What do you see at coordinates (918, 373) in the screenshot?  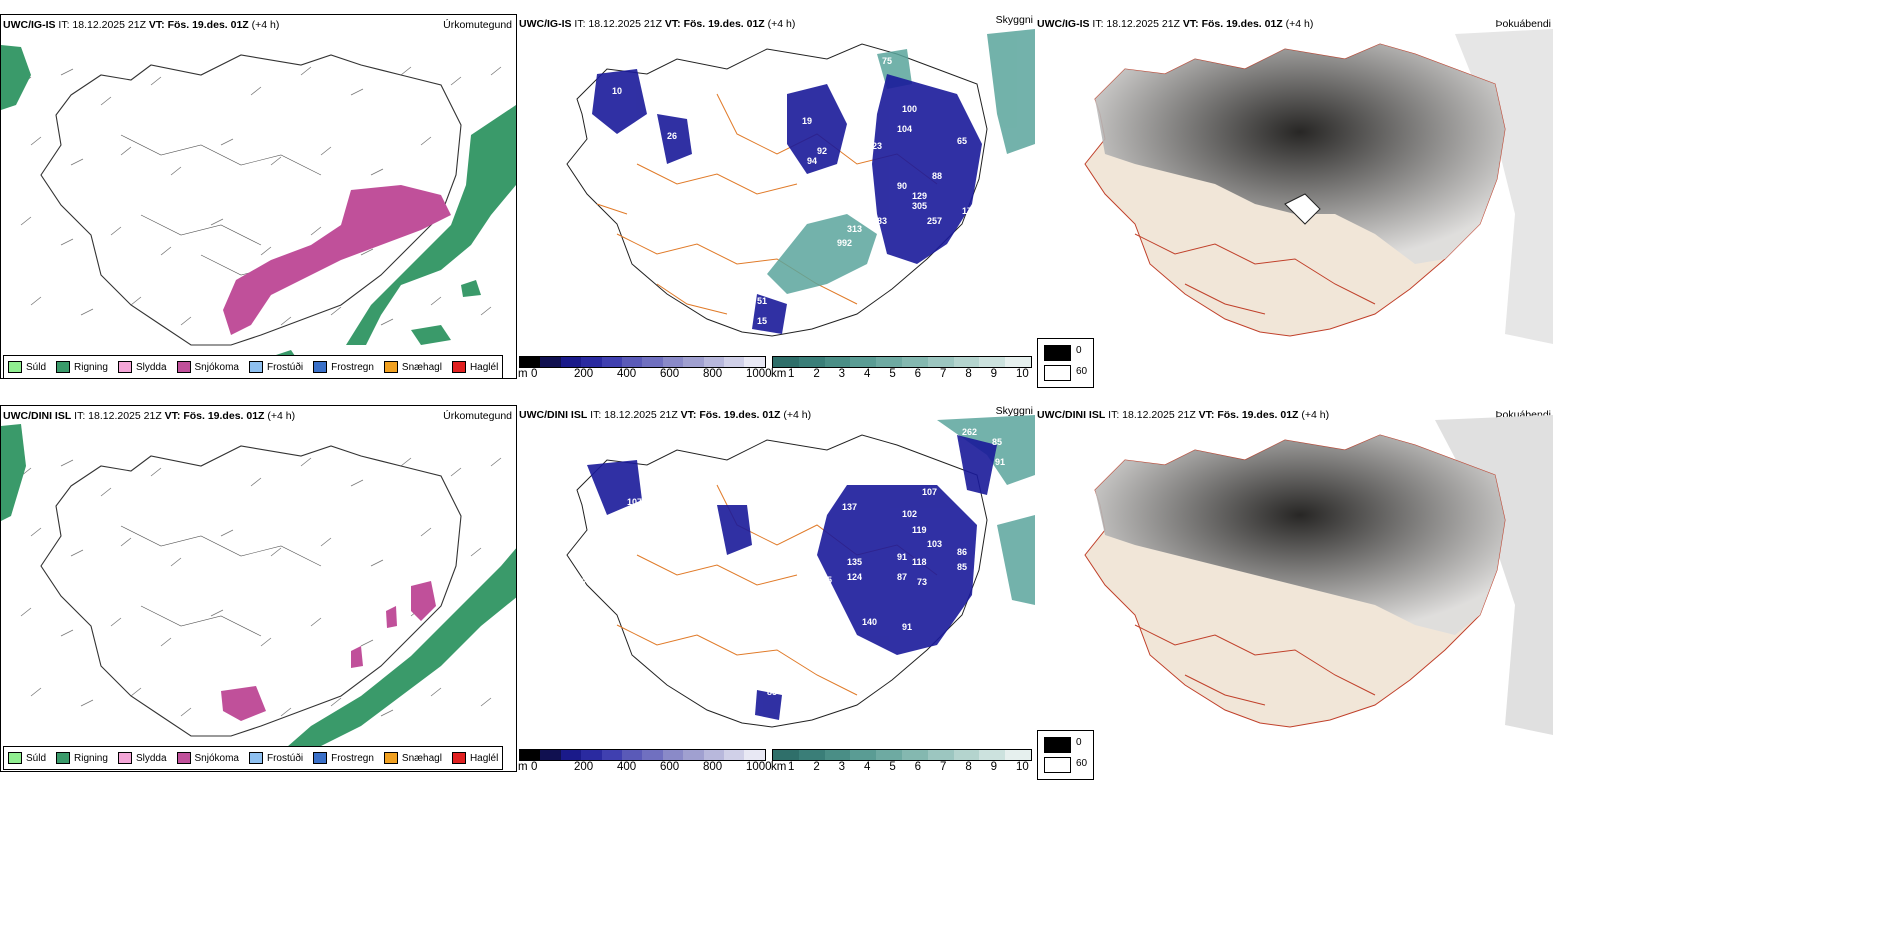 I see `colorbar-tick: 6` at bounding box center [918, 373].